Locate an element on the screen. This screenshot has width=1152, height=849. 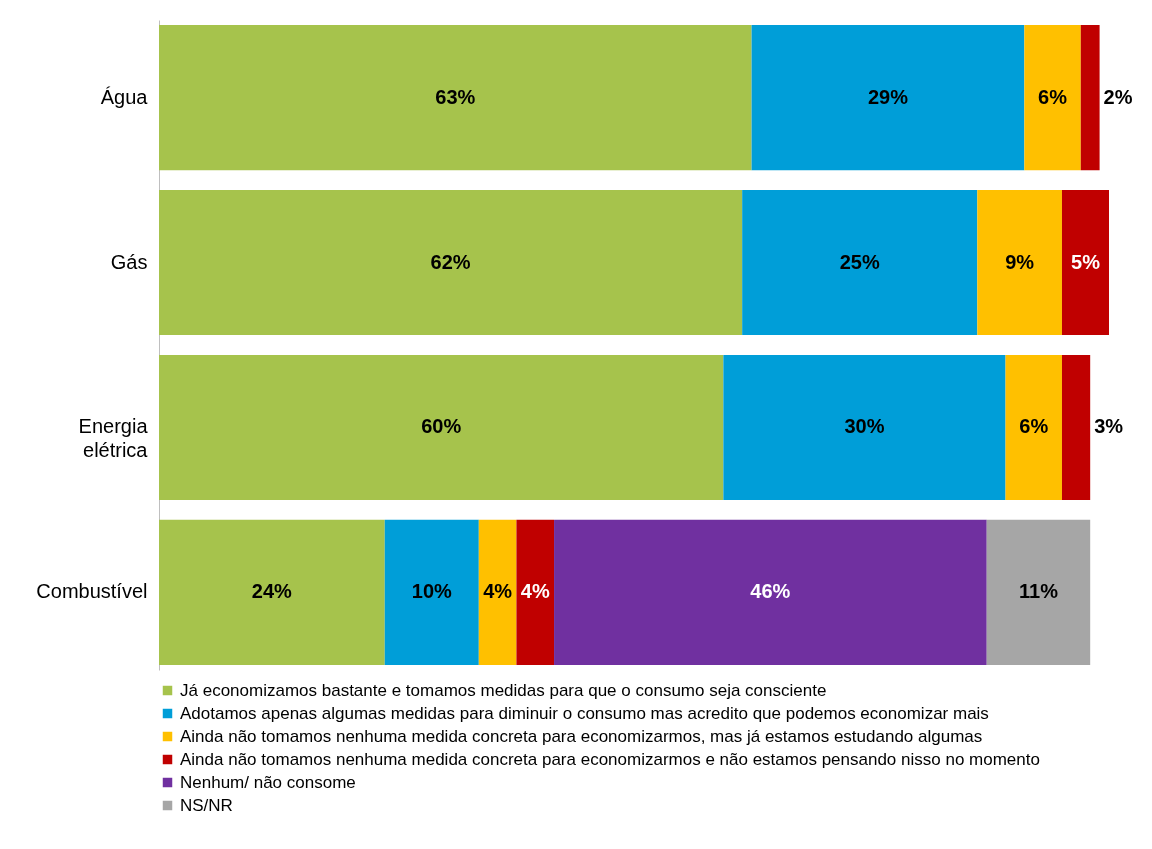
data-label: 29% is located at coordinates (888, 96).